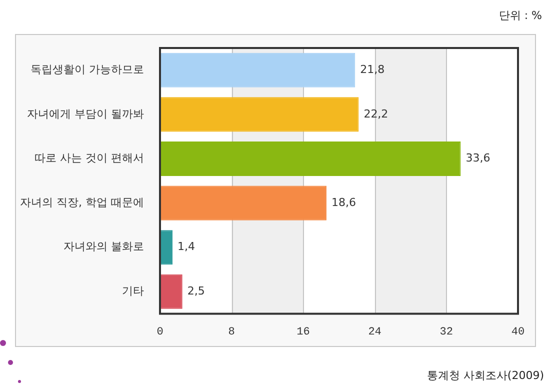 The height and width of the screenshot is (389, 550). Describe the element at coordinates (231, 332) in the screenshot. I see `x-tick-label: 8` at that location.